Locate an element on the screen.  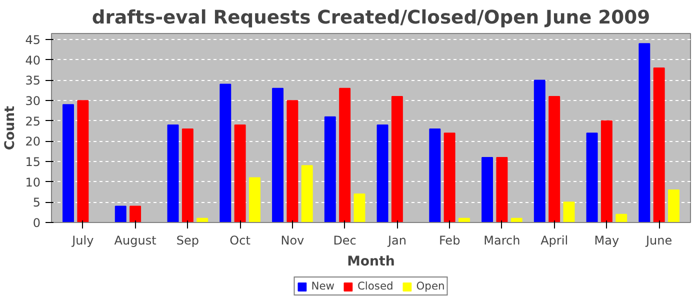
y-tick-label: 30 is located at coordinates (33, 101).